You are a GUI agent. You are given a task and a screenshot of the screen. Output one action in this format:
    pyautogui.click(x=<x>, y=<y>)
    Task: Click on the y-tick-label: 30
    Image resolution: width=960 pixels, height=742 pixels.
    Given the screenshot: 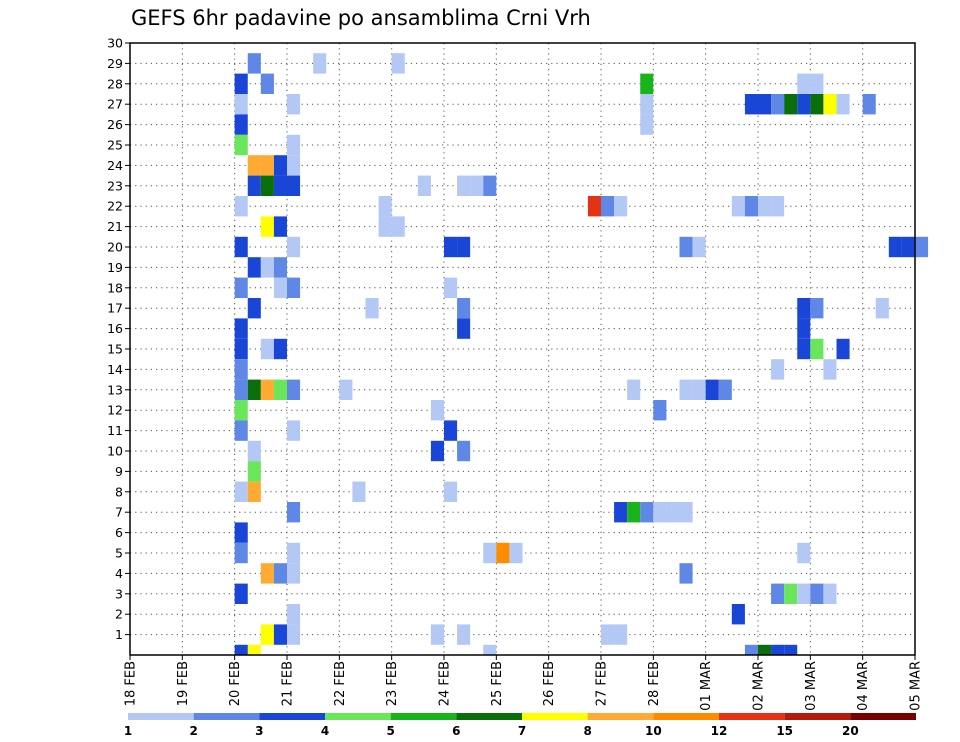 What is the action you would take?
    pyautogui.click(x=115, y=43)
    